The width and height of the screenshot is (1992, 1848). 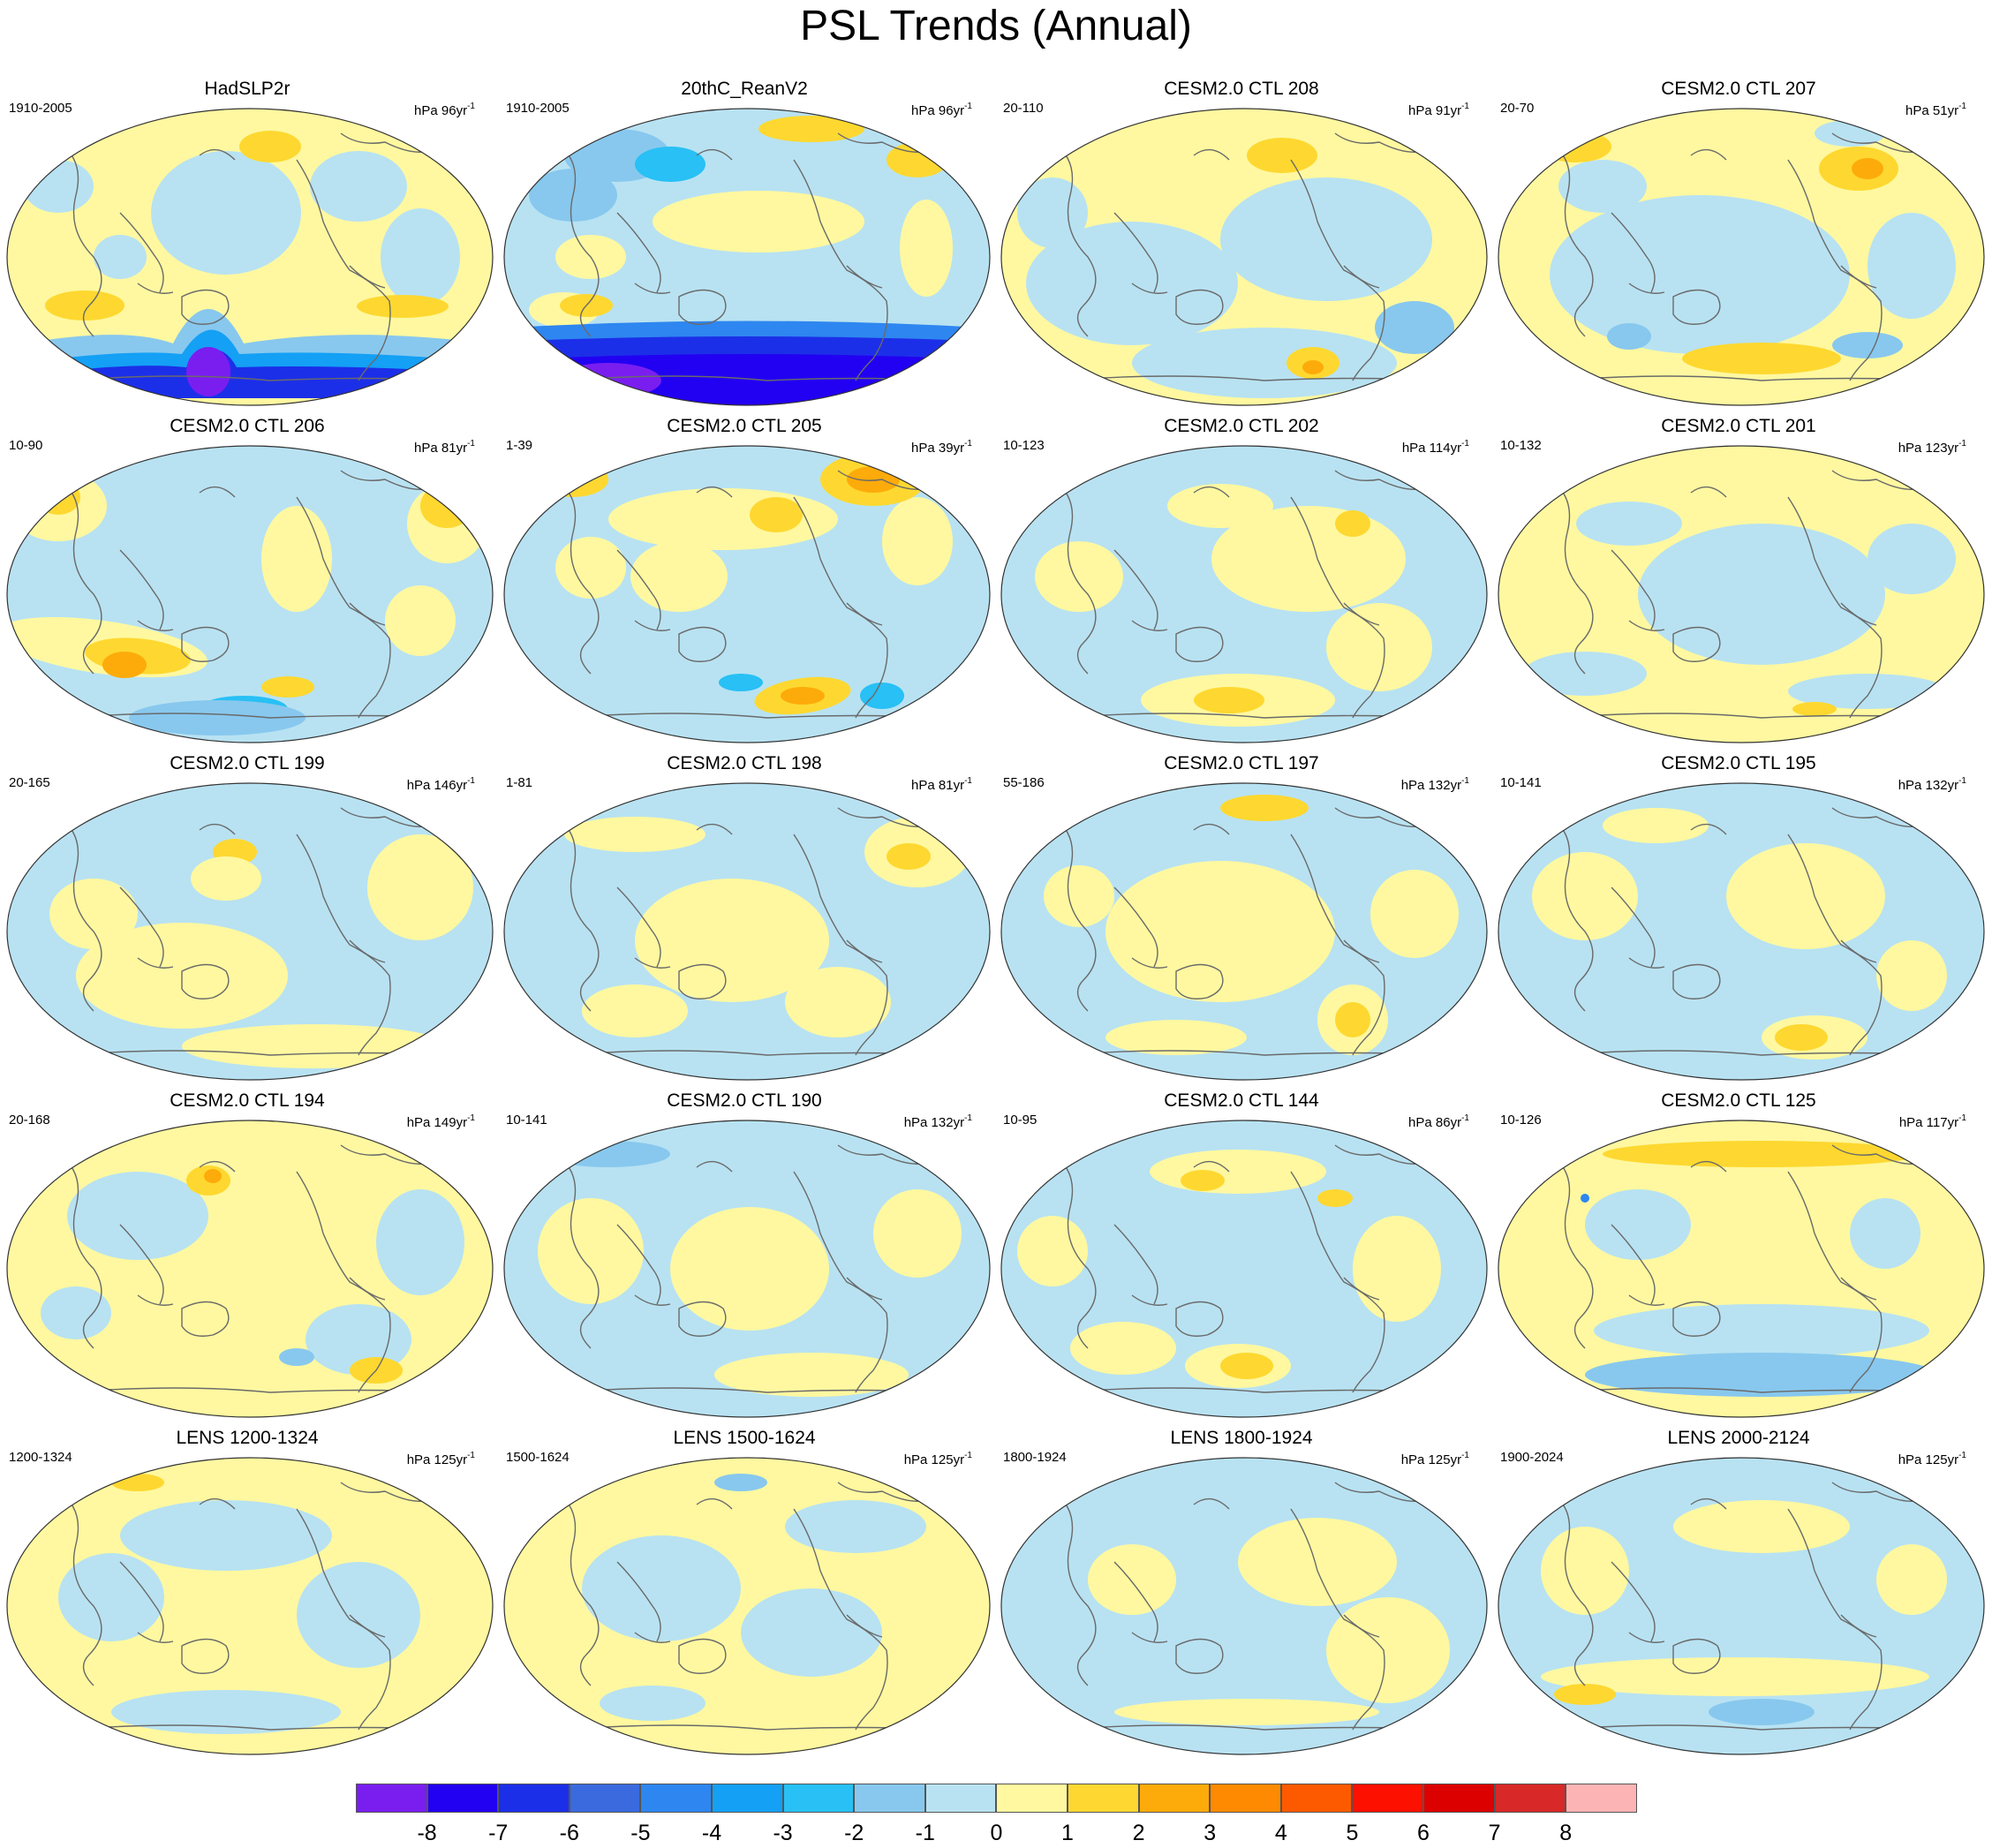 What do you see at coordinates (1423, 1833) in the screenshot?
I see `colorbar-tick-label: 6` at bounding box center [1423, 1833].